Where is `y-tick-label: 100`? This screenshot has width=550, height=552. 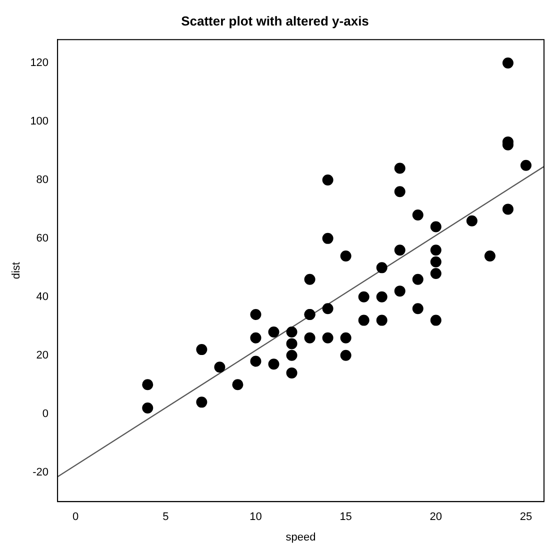 y-tick-label: 100 is located at coordinates (39, 122).